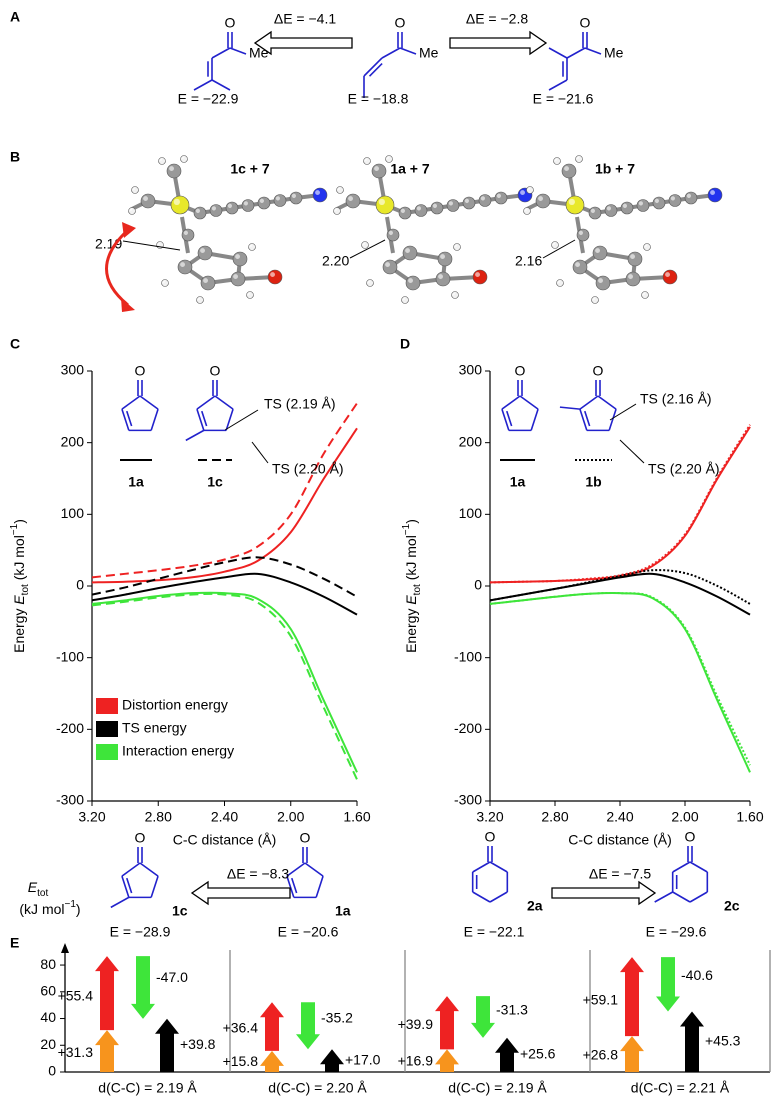 The image size is (776, 1107). I want to click on compound-label: 1a, so click(343, 911).